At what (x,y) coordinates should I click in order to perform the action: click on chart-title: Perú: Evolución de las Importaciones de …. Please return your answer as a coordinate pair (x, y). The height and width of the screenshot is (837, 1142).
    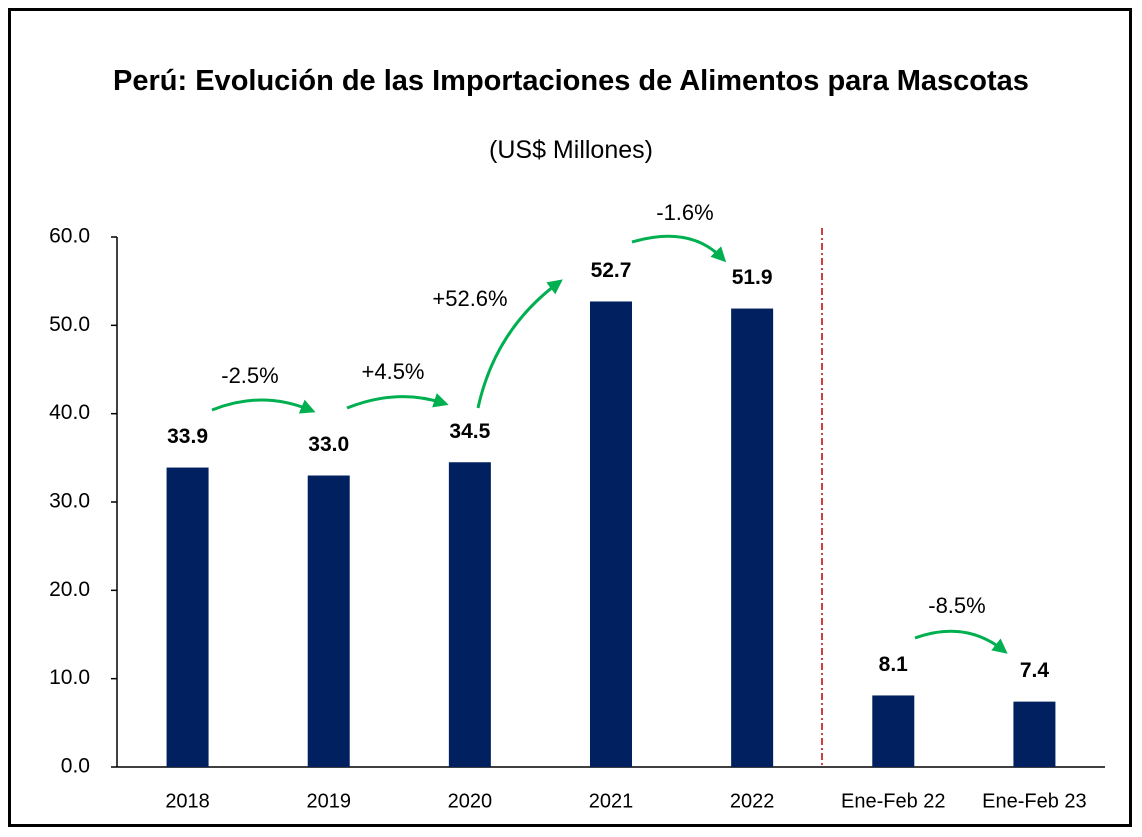
    Looking at the image, I should click on (571, 81).